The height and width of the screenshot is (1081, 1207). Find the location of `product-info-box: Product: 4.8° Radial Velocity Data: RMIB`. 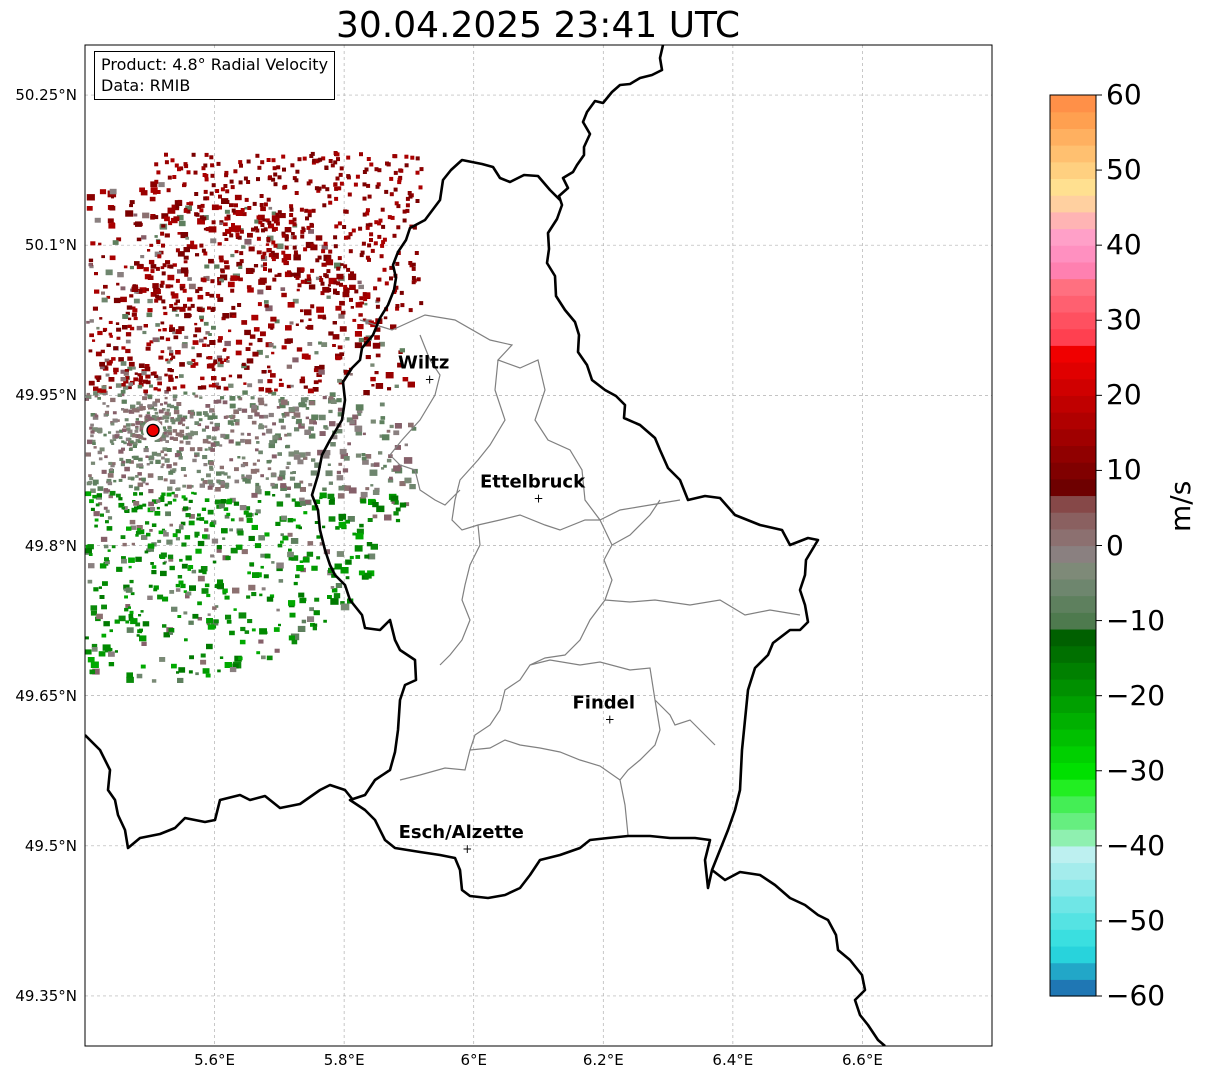

product-info-box: Product: 4.8° Radial Velocity Data: RMIB is located at coordinates (215, 75).